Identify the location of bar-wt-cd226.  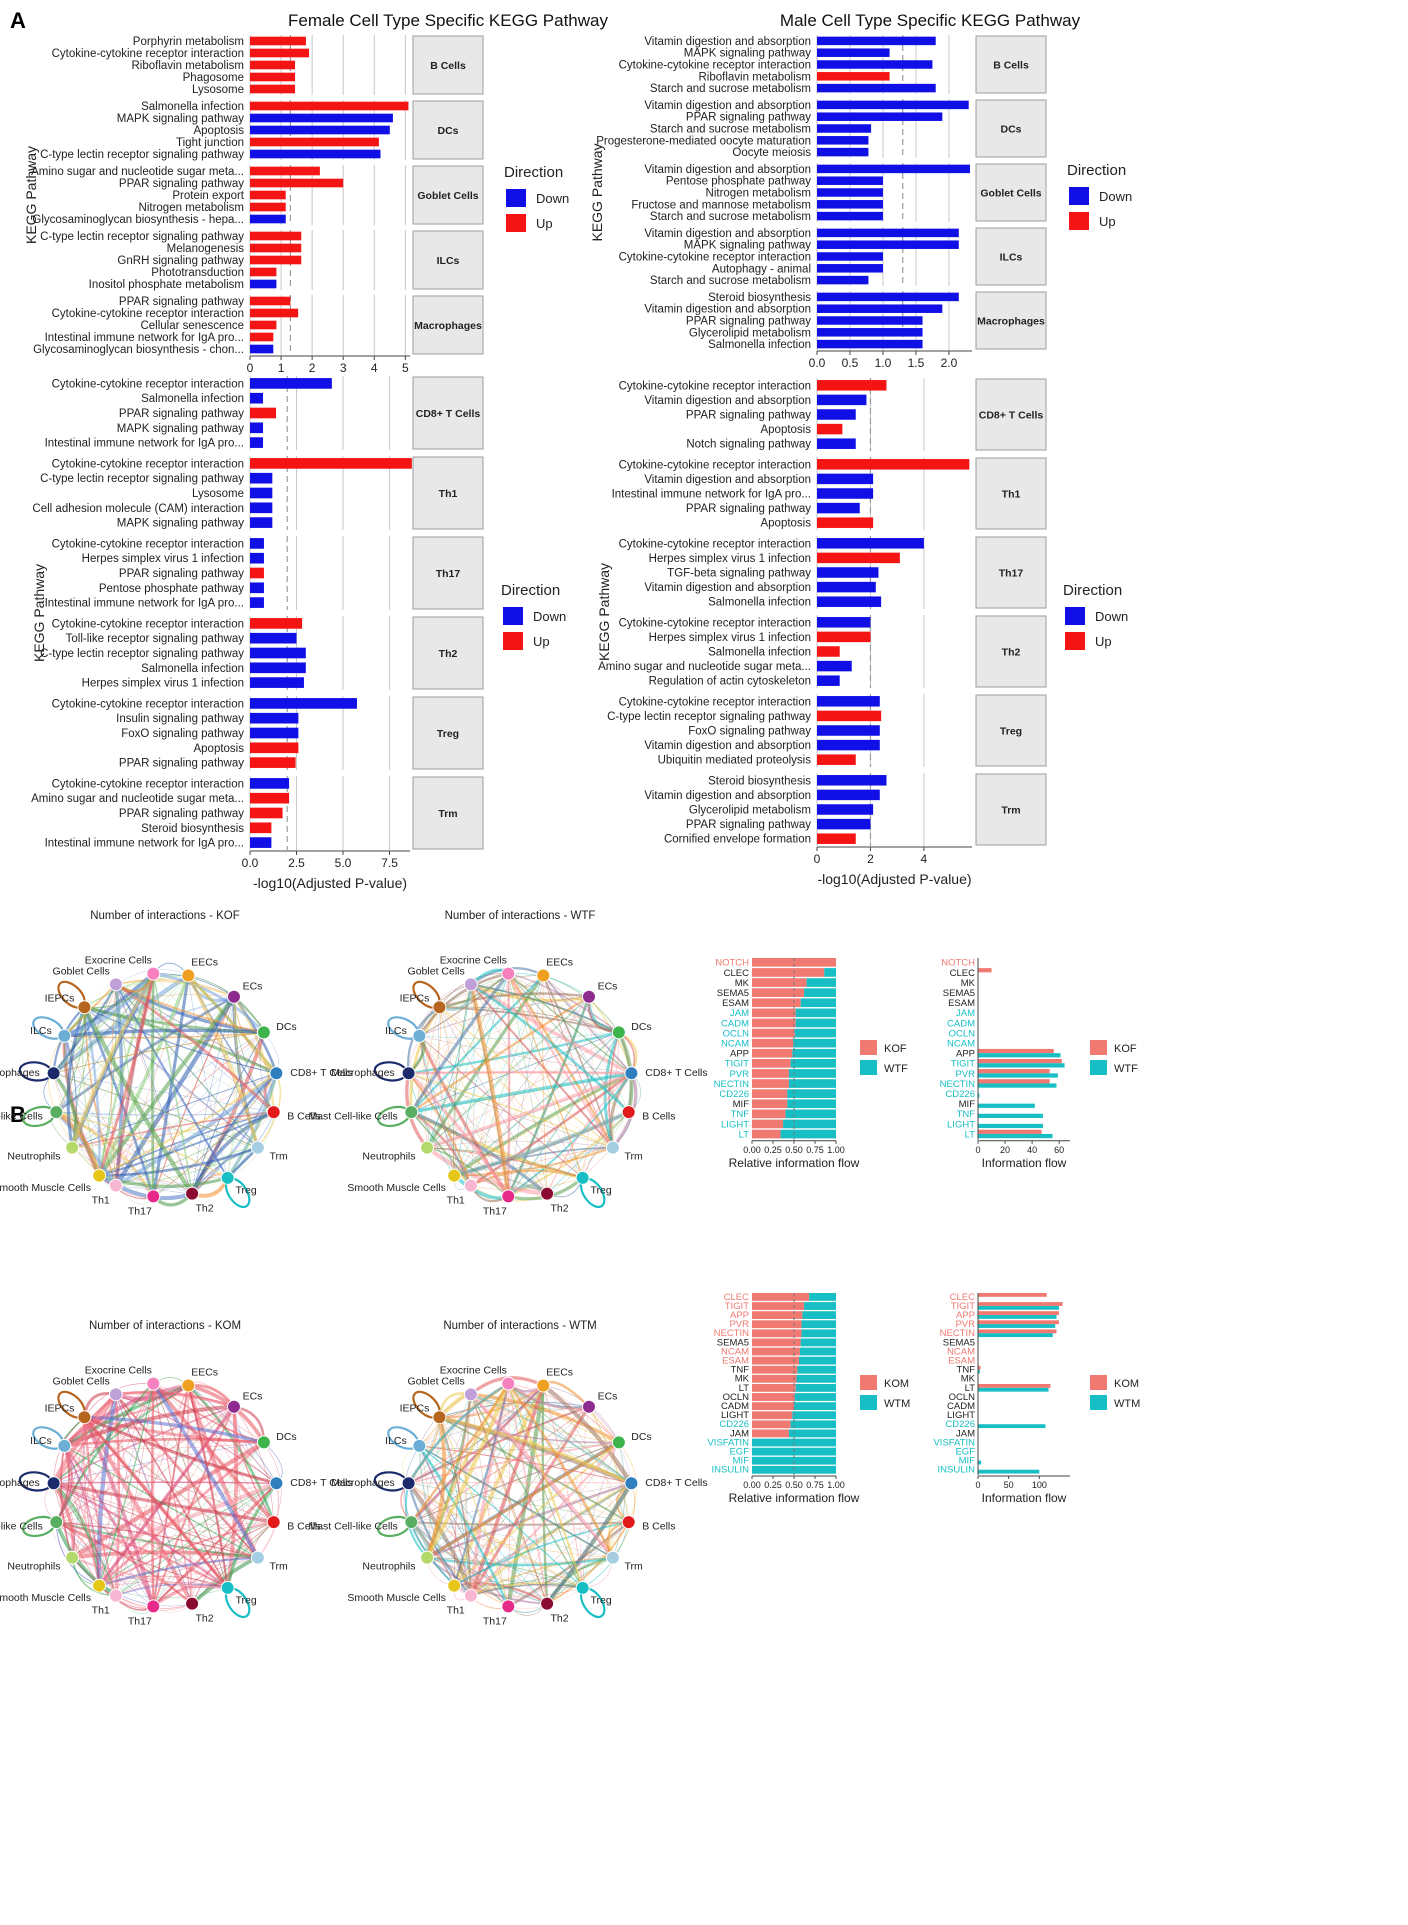
(1012, 1426).